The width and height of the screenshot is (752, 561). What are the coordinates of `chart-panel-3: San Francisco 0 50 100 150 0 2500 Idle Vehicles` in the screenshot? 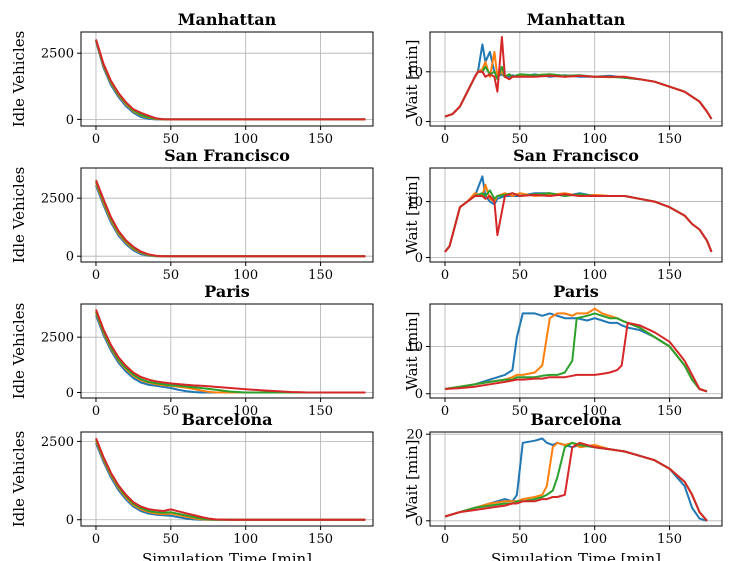 It's located at (192, 214).